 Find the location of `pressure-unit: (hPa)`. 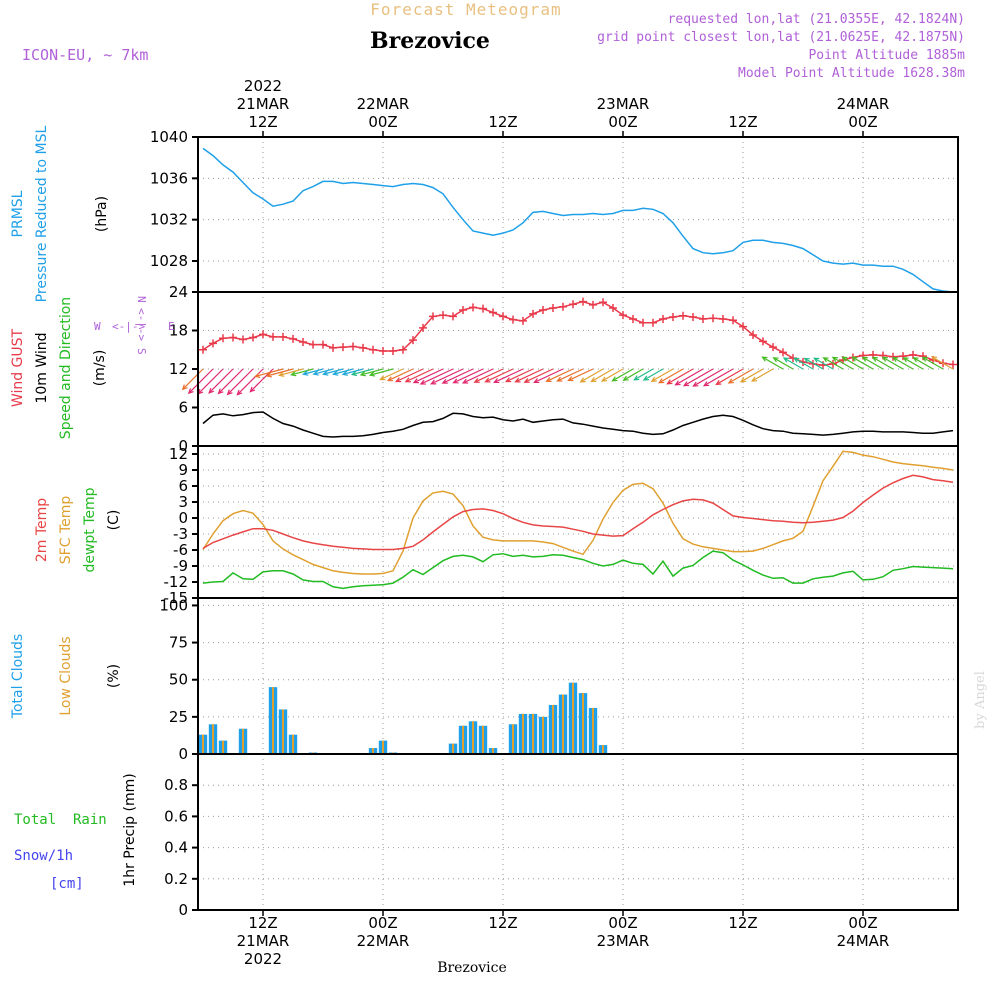

pressure-unit: (hPa) is located at coordinates (102, 214).